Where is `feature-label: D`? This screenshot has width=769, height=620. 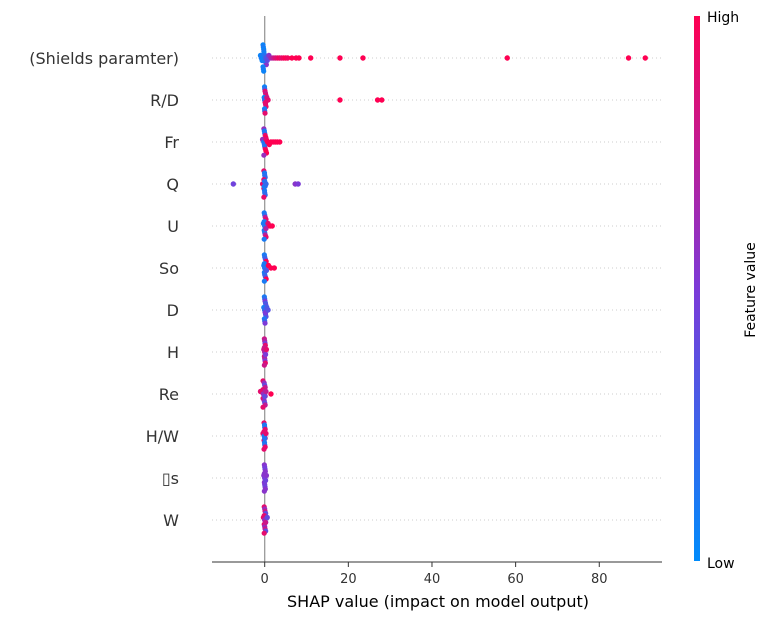
feature-label: D is located at coordinates (173, 310).